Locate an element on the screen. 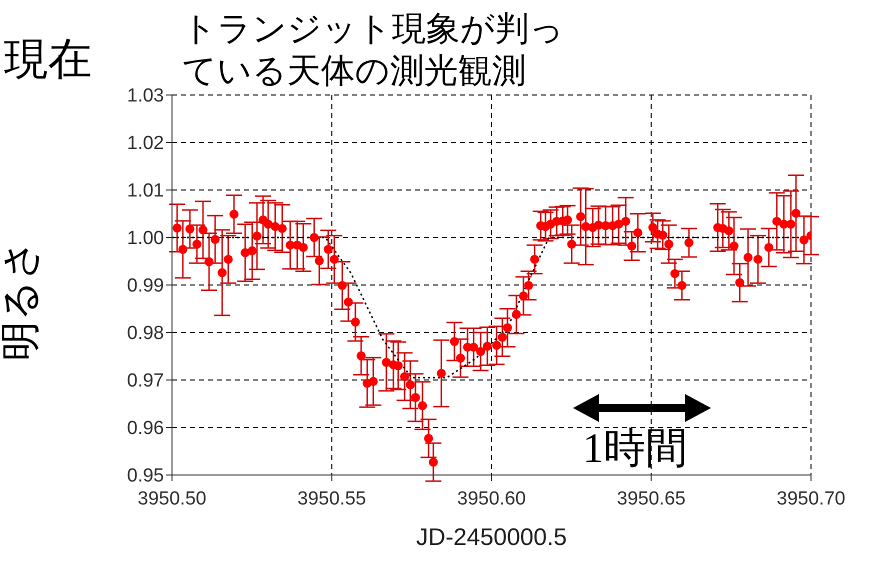 The width and height of the screenshot is (873, 585). y-tick-label: 0.95 is located at coordinates (145, 476).